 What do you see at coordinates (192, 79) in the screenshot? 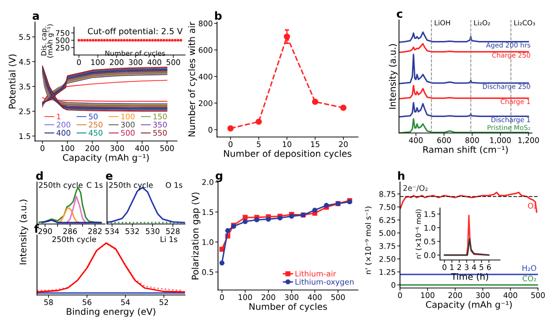
I see `y-axis-title: Number of cycles with air` at bounding box center [192, 79].